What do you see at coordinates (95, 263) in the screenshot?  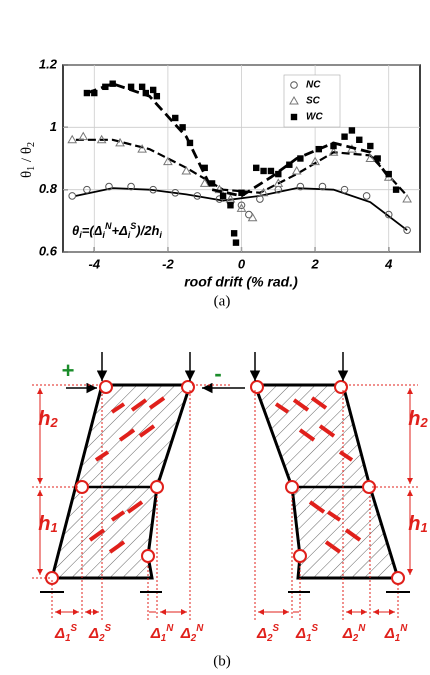 I see `x-tick-label: -4` at bounding box center [95, 263].